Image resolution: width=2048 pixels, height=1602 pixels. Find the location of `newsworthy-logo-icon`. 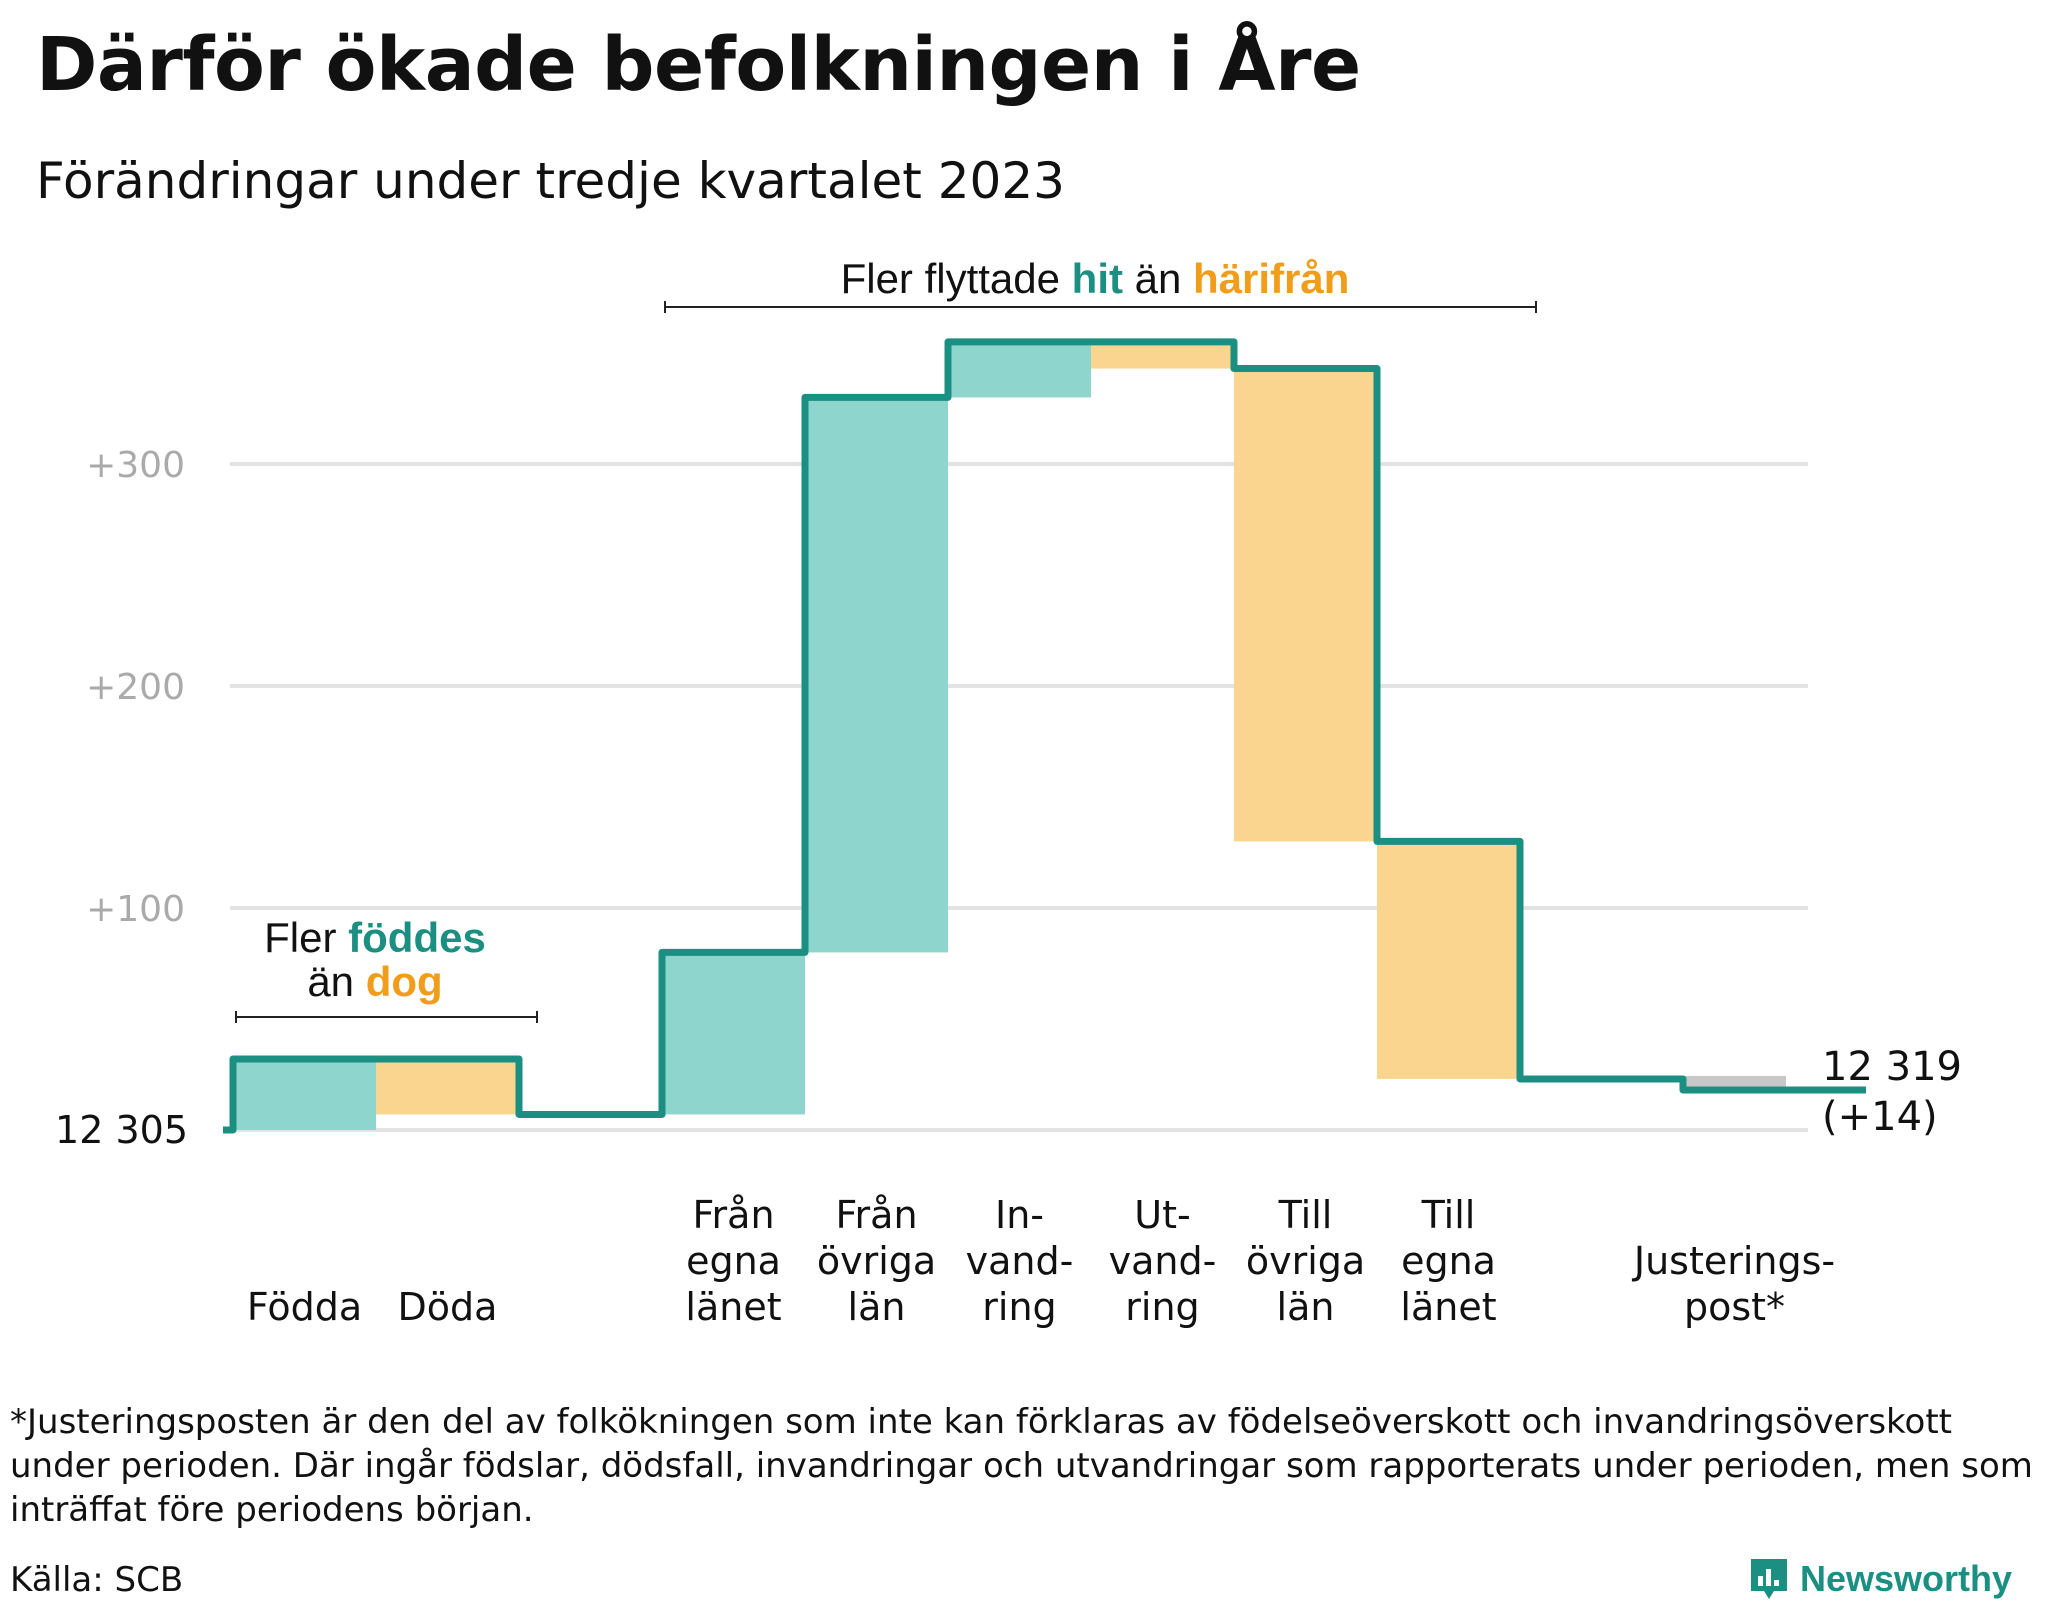

newsworthy-logo-icon is located at coordinates (1768, 1579).